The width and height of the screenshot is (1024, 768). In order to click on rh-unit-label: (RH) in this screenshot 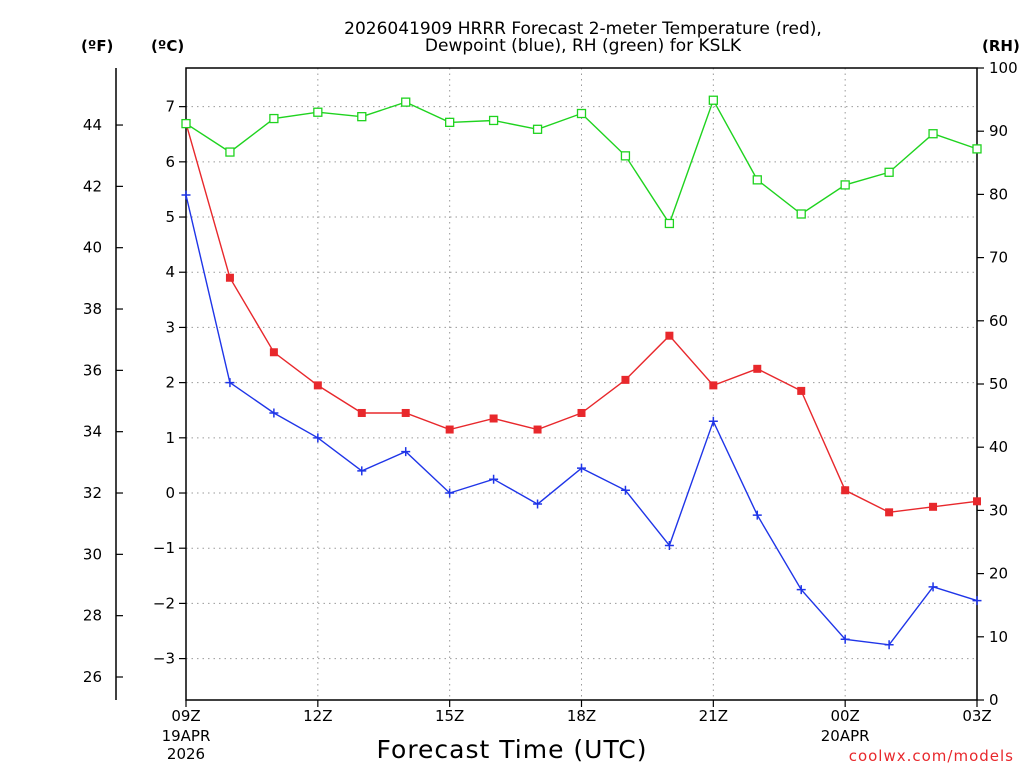, I will do `click(1001, 46)`.